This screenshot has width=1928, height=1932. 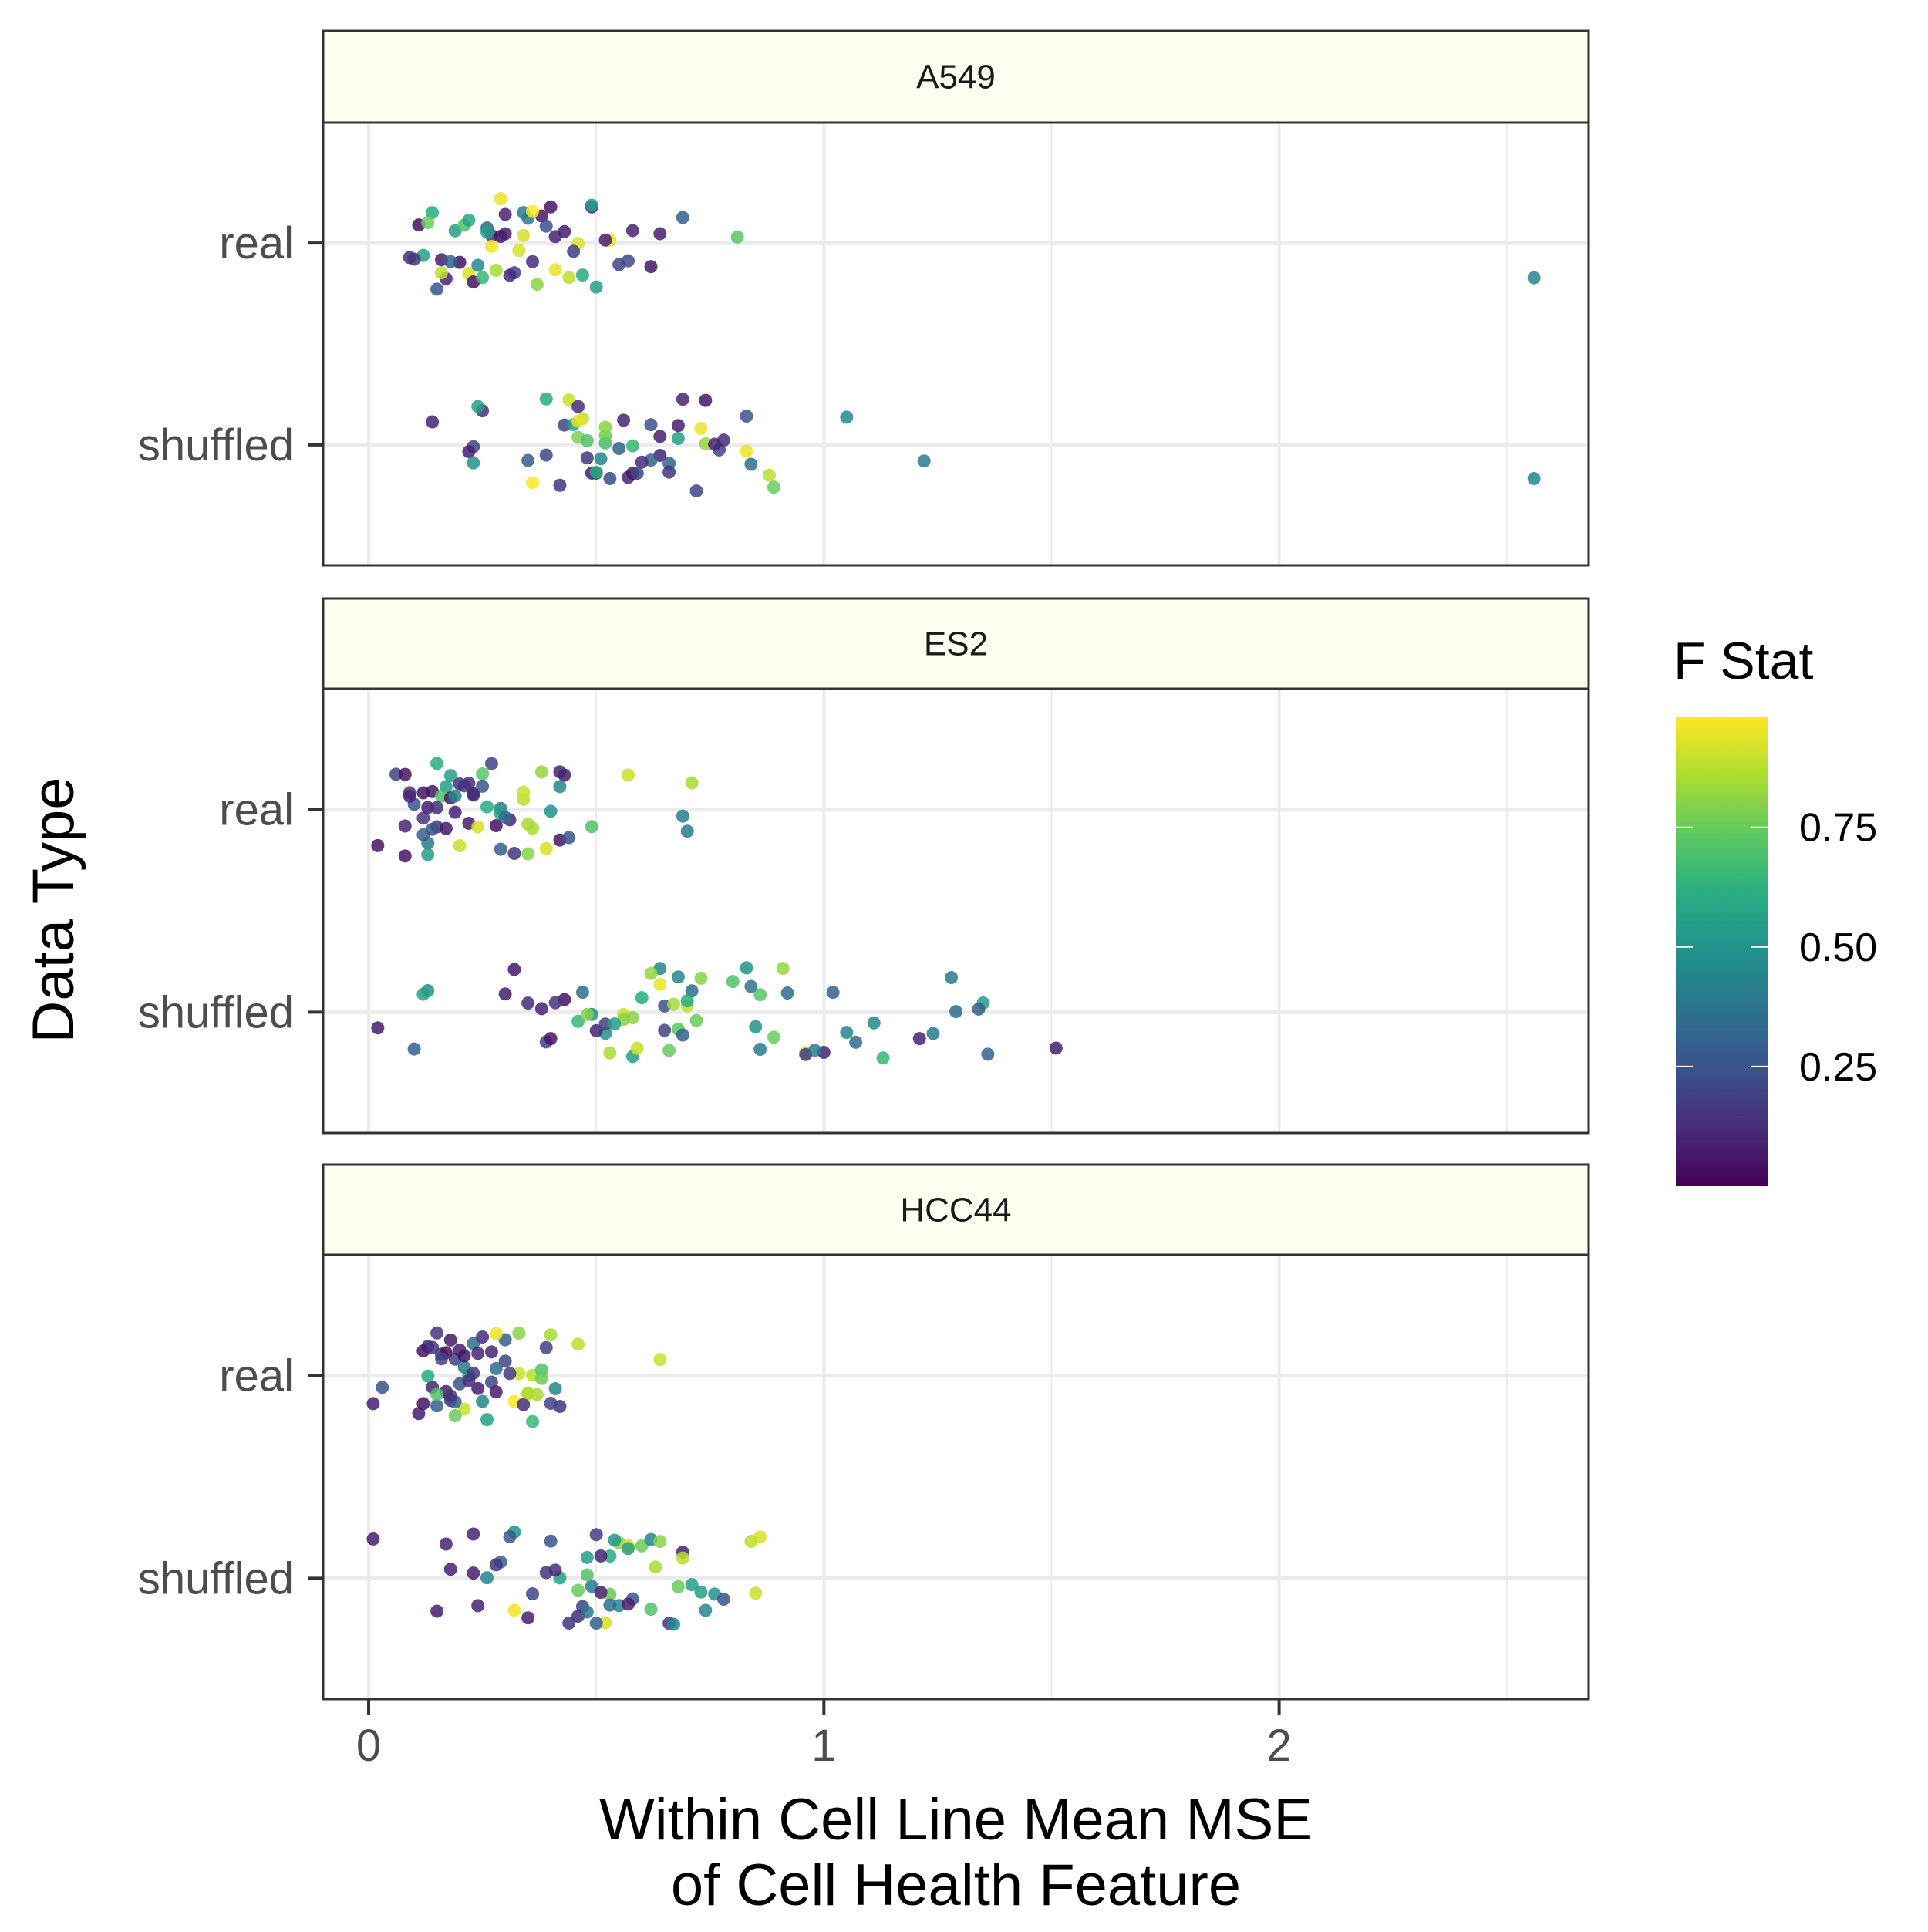 I want to click on legend-tick-label: 0.25, so click(x=1838, y=1067).